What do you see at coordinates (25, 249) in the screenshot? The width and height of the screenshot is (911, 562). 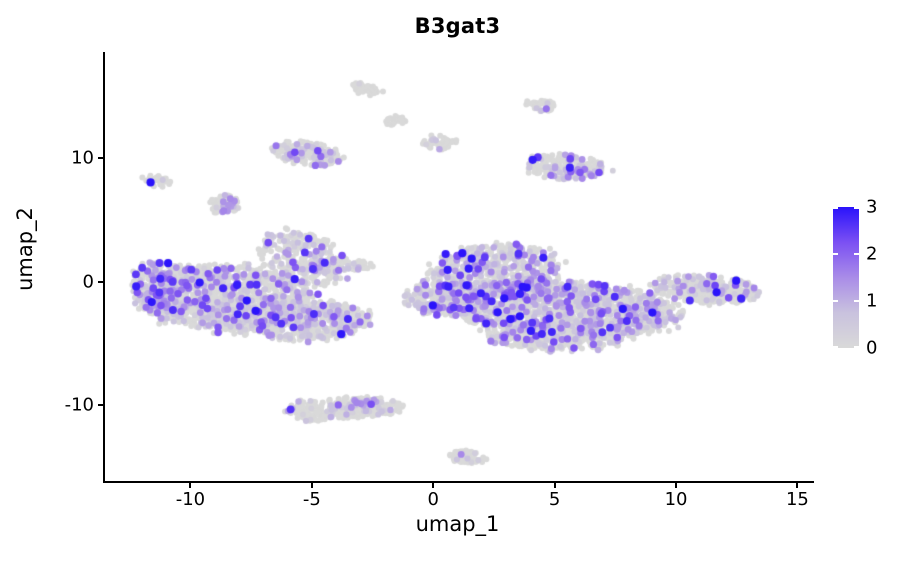 I see `y-axis-label: umap_2` at bounding box center [25, 249].